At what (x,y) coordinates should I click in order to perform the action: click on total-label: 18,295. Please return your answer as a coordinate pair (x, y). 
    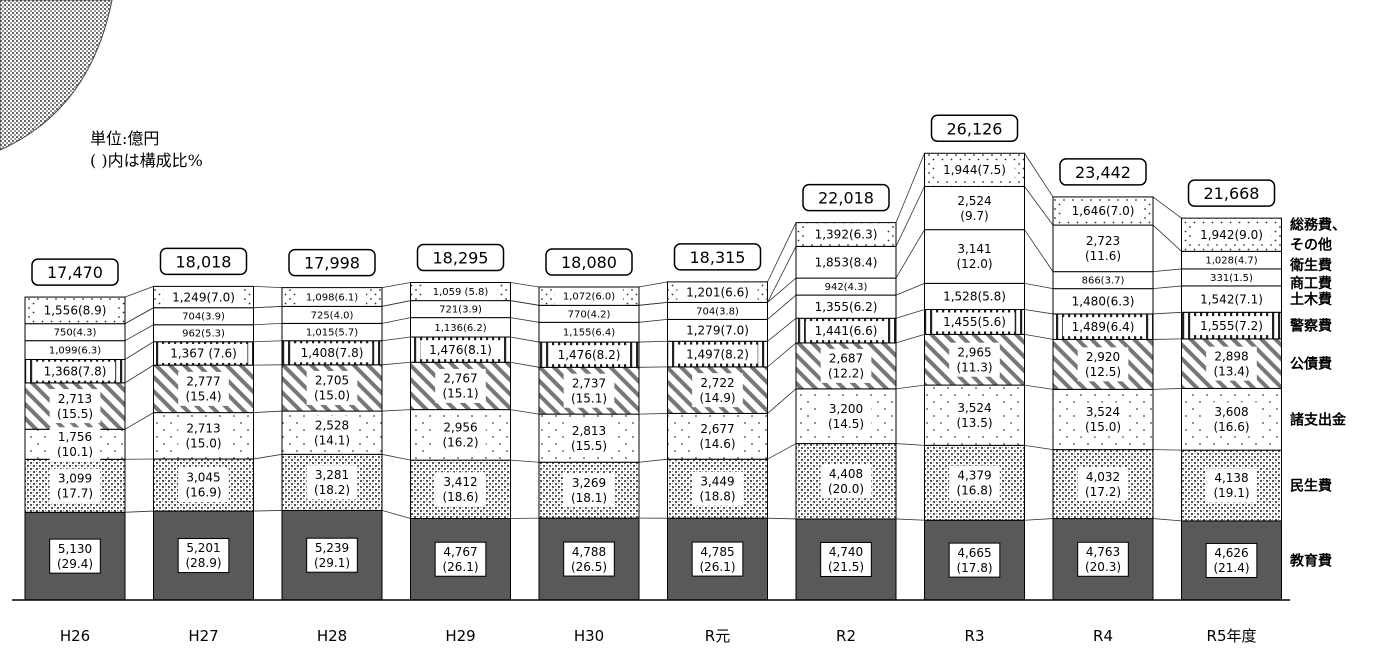
    Looking at the image, I should click on (461, 258).